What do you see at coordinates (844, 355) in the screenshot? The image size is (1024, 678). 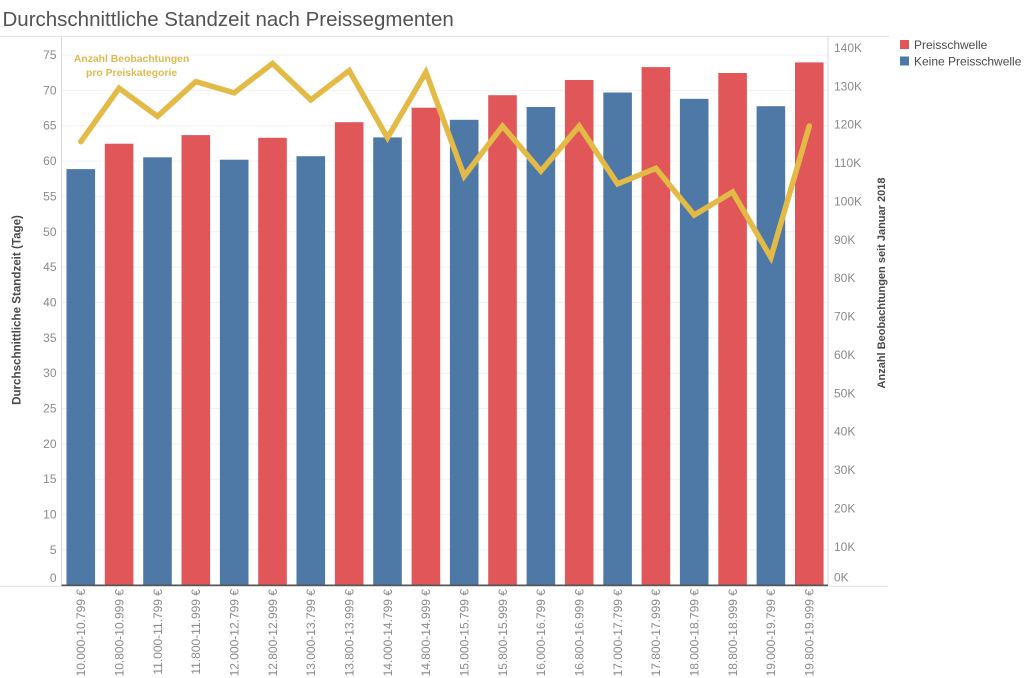 I see `svg-text: 60K` at bounding box center [844, 355].